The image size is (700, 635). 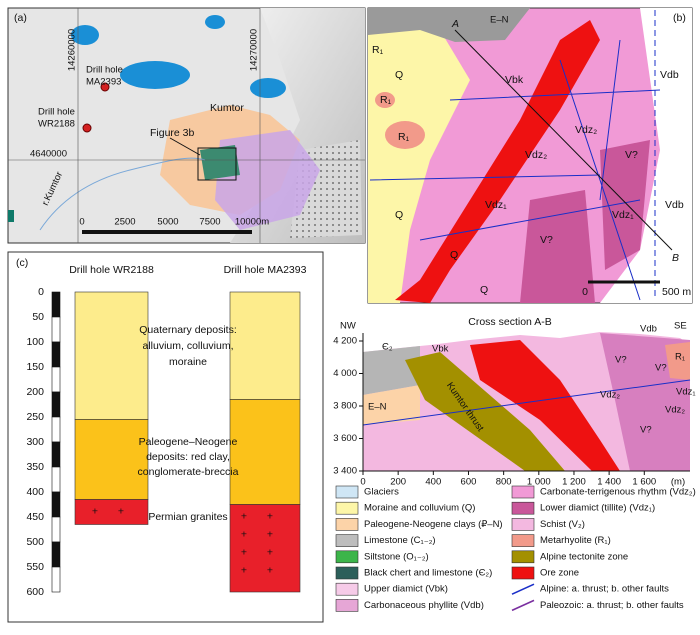 I want to click on depth-tick-label: 400, so click(x=35, y=492).